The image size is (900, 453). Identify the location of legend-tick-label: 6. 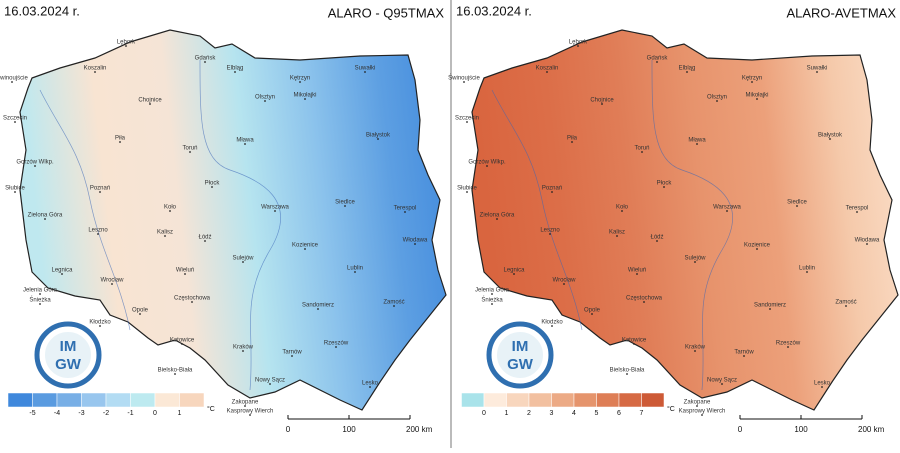
(619, 413).